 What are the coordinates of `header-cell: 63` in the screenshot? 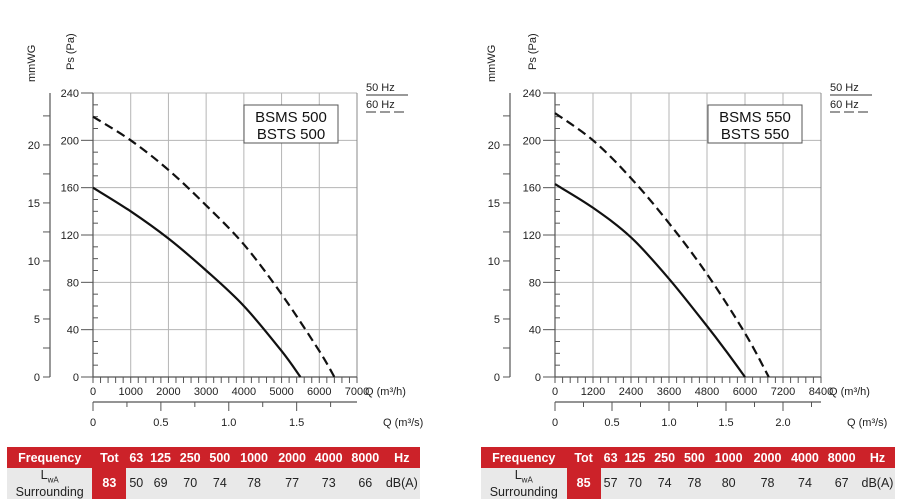 It's located at (136, 457).